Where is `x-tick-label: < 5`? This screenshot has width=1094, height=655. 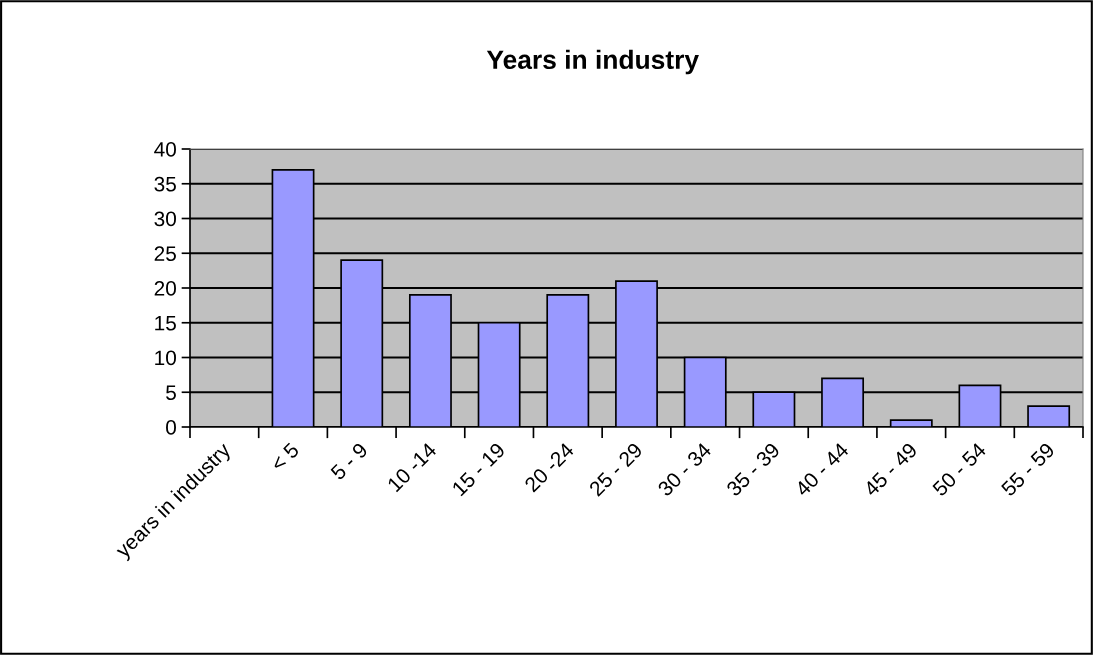 x-tick-label: < 5 is located at coordinates (284, 457).